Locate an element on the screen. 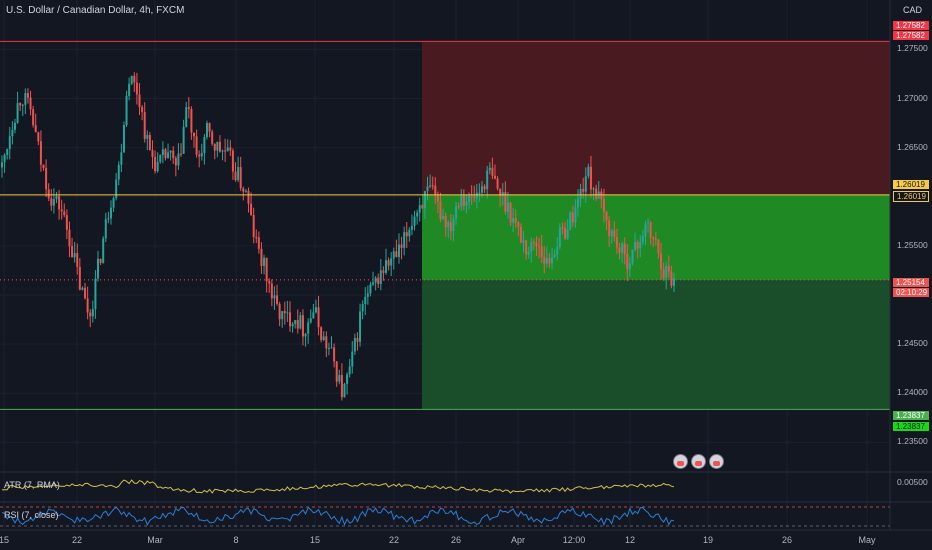 This screenshot has height=550, width=932. time-tick-label: 12 is located at coordinates (630, 540).